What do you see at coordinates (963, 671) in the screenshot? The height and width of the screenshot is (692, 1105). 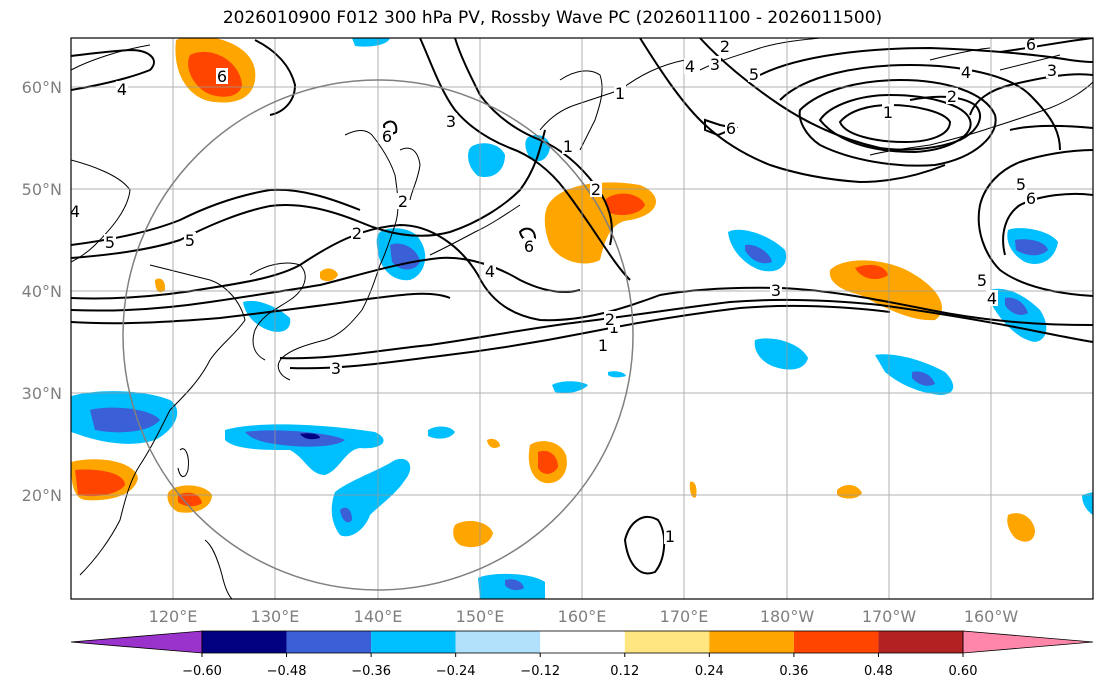 I see `colorbar-label: 0.60` at bounding box center [963, 671].